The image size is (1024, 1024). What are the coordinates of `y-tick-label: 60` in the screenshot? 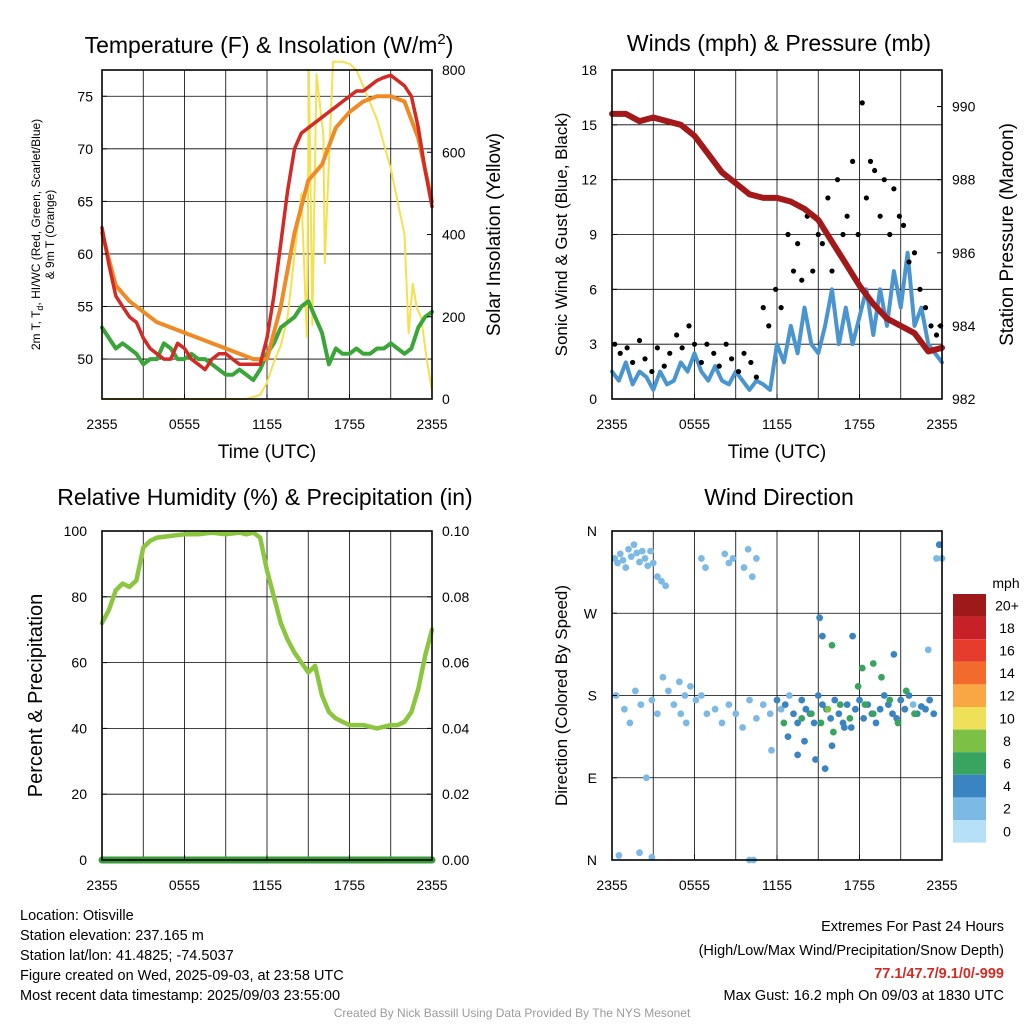 It's located at (79, 663).